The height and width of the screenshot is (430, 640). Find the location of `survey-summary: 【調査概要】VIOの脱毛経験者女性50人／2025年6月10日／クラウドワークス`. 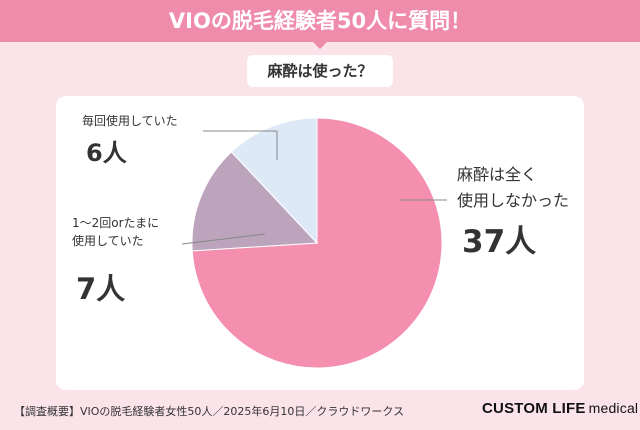

survey-summary: 【調査概要】VIOの脱毛経験者女性50人／2025年6月10日／クラウドワークス is located at coordinates (209, 411).